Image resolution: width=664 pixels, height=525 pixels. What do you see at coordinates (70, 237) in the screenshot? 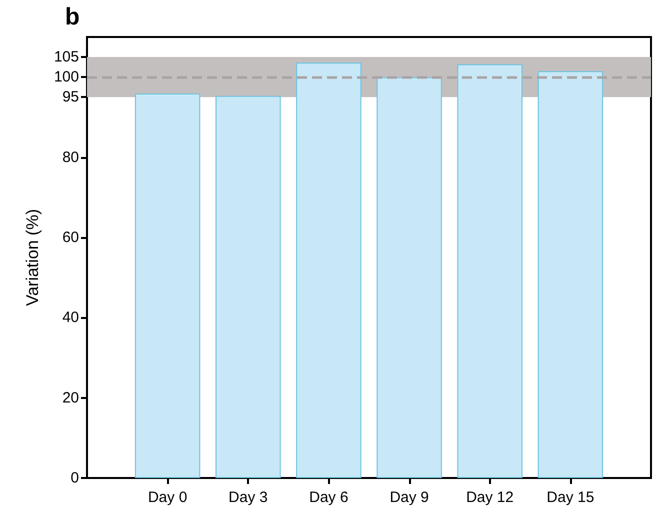
I see `y-tick-label: 60` at bounding box center [70, 237].